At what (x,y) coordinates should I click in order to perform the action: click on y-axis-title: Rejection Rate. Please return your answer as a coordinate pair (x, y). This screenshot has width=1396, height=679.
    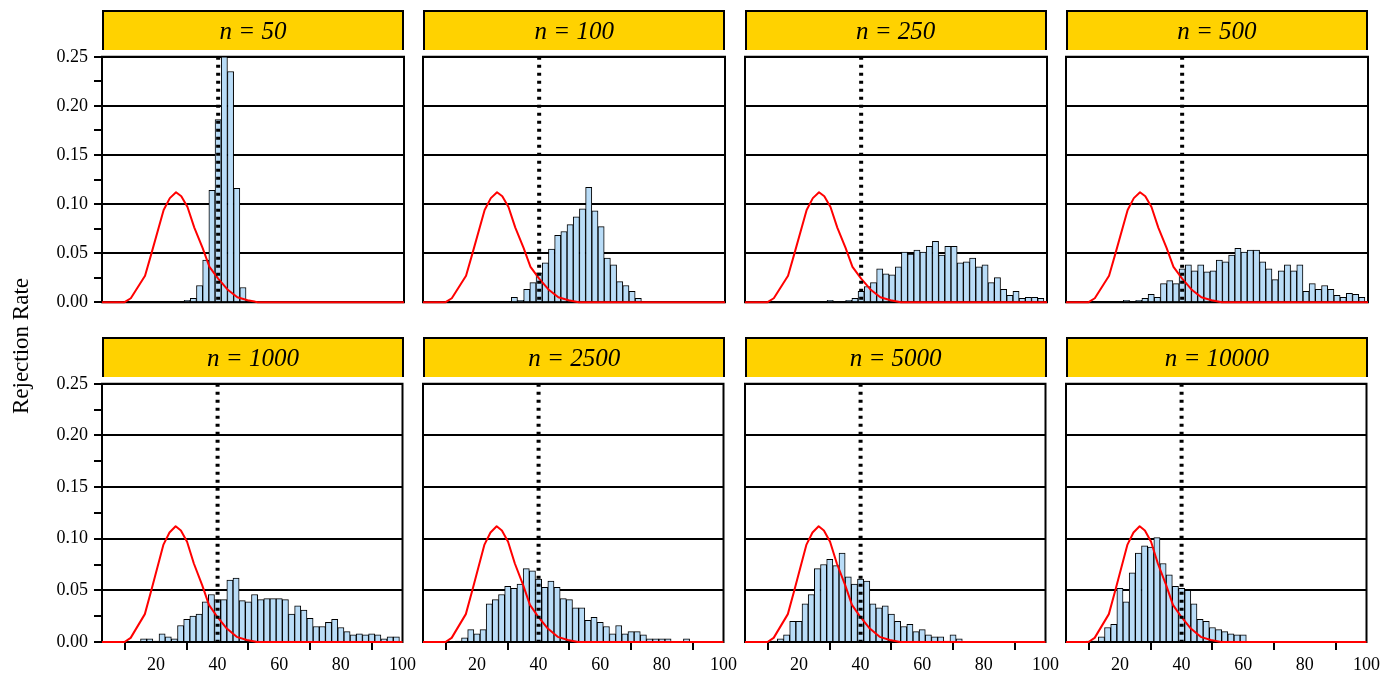
    Looking at the image, I should click on (21, 346).